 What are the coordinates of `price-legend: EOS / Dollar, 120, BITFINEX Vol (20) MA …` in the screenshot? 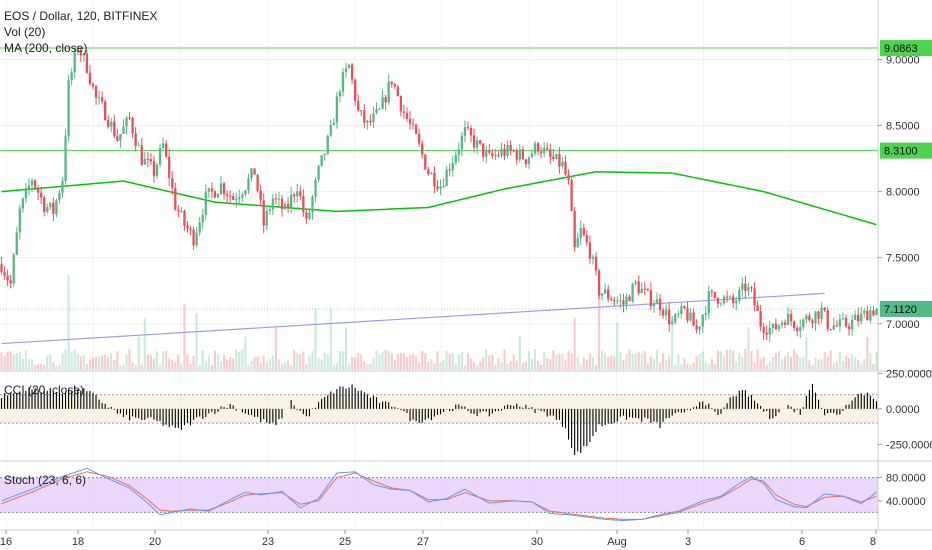 It's located at (80, 32).